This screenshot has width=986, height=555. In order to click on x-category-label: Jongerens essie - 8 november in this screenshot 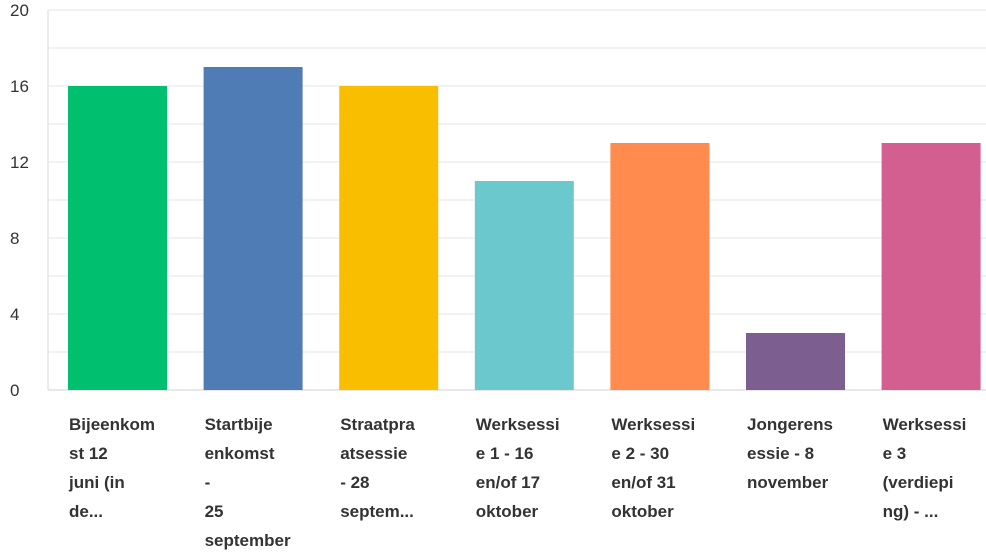, I will do `click(790, 453)`.